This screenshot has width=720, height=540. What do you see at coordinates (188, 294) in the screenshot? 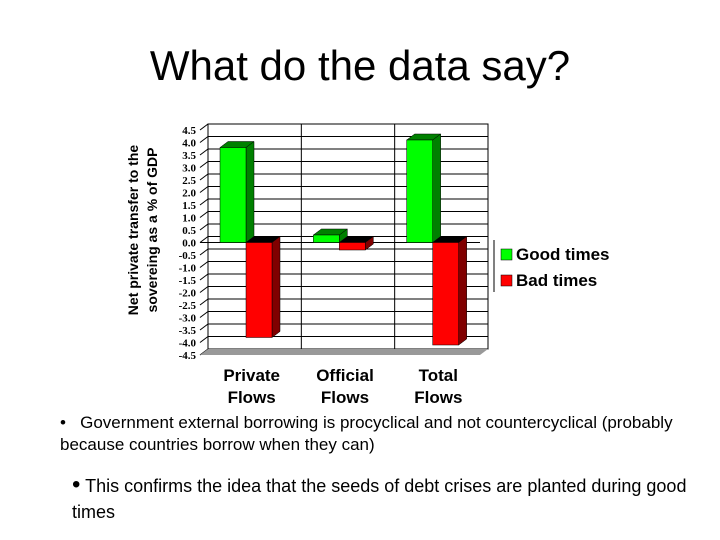
I see `y-tick-label: -2.0` at bounding box center [188, 294].